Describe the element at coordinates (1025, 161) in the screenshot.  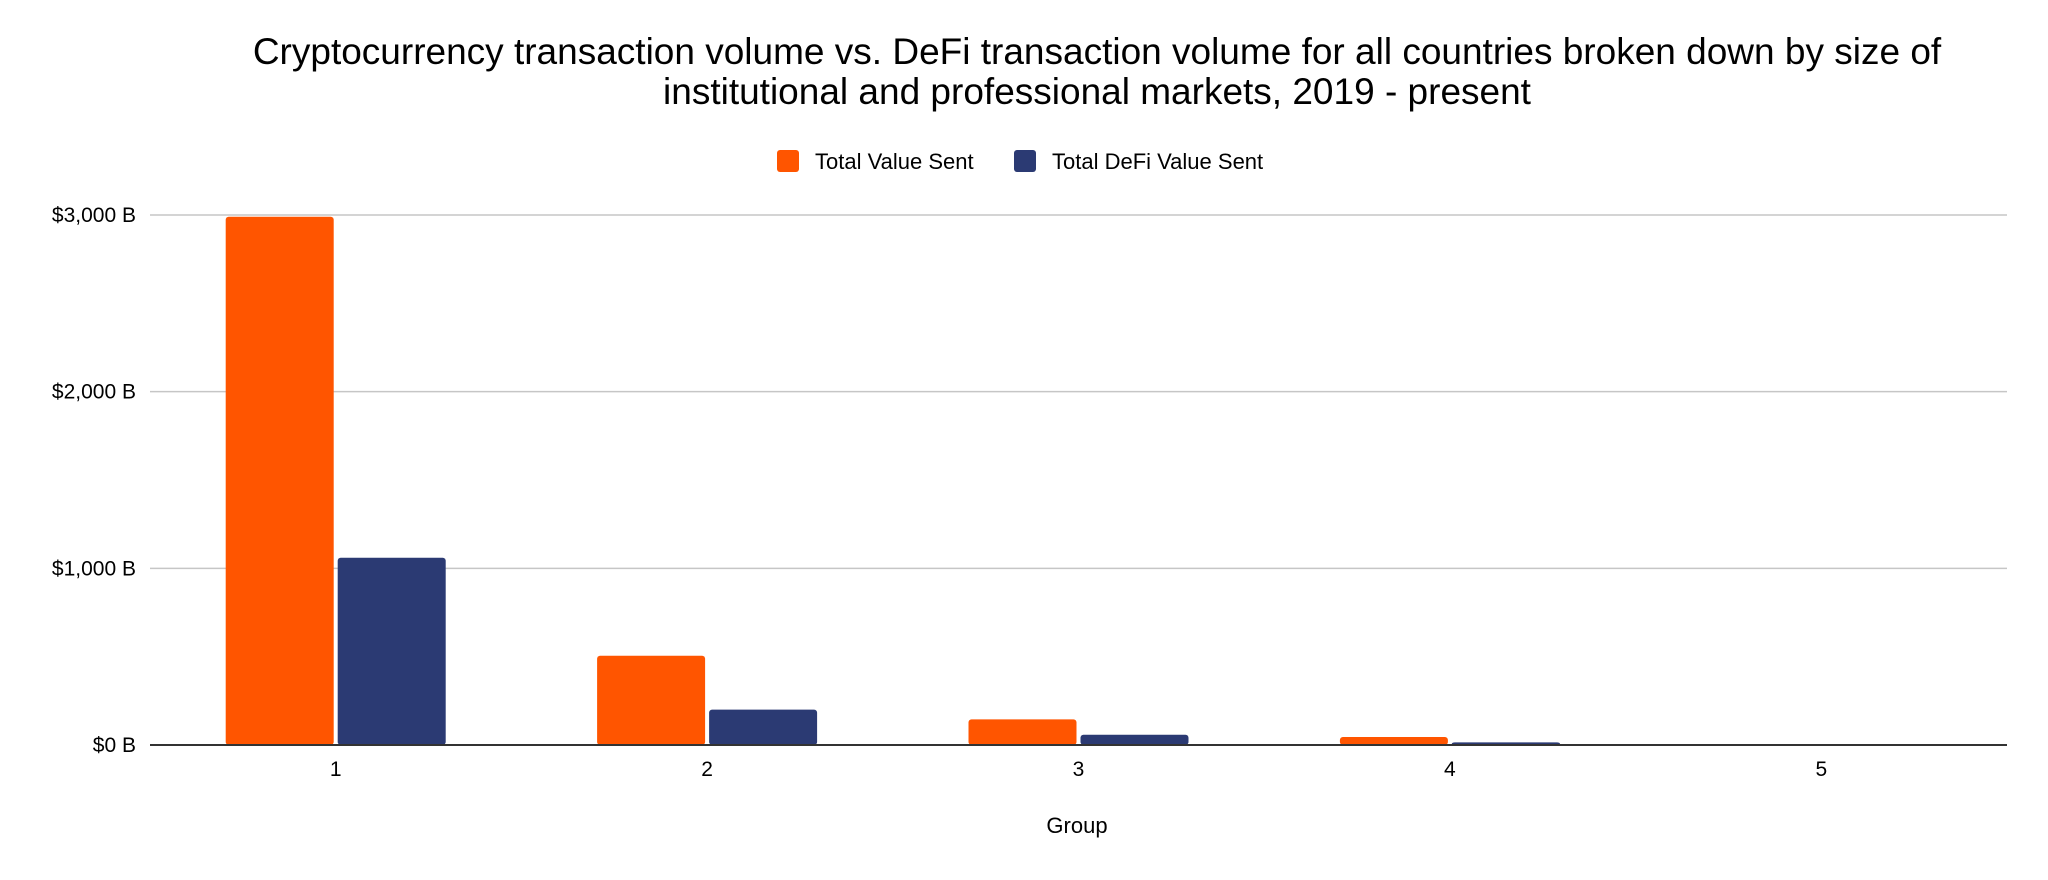
I see `legend-swatch-total-defi-value-sent` at that location.